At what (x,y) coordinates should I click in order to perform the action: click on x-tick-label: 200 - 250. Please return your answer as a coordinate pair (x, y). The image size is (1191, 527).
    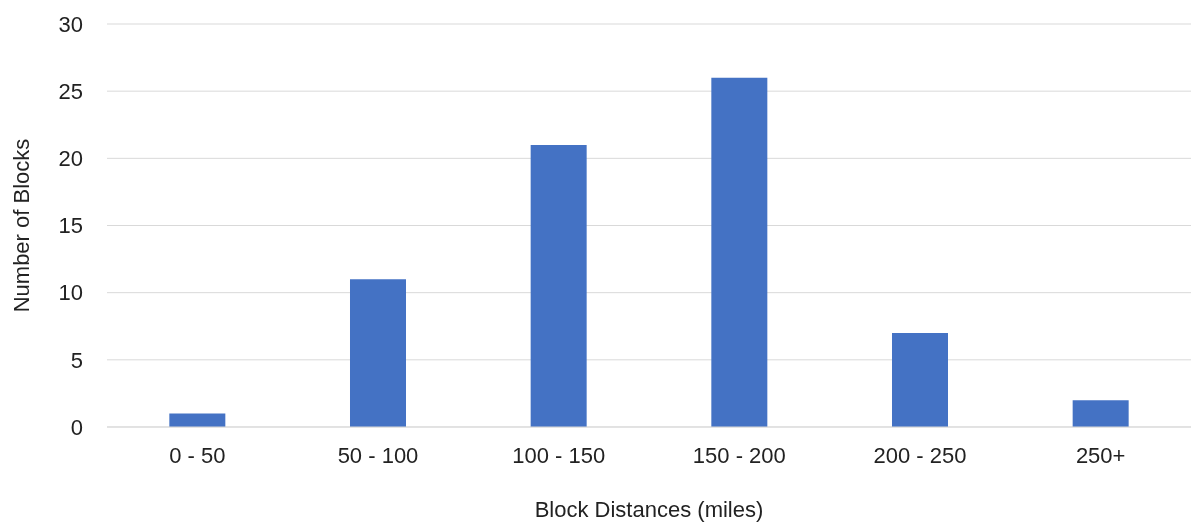
    Looking at the image, I should click on (920, 455).